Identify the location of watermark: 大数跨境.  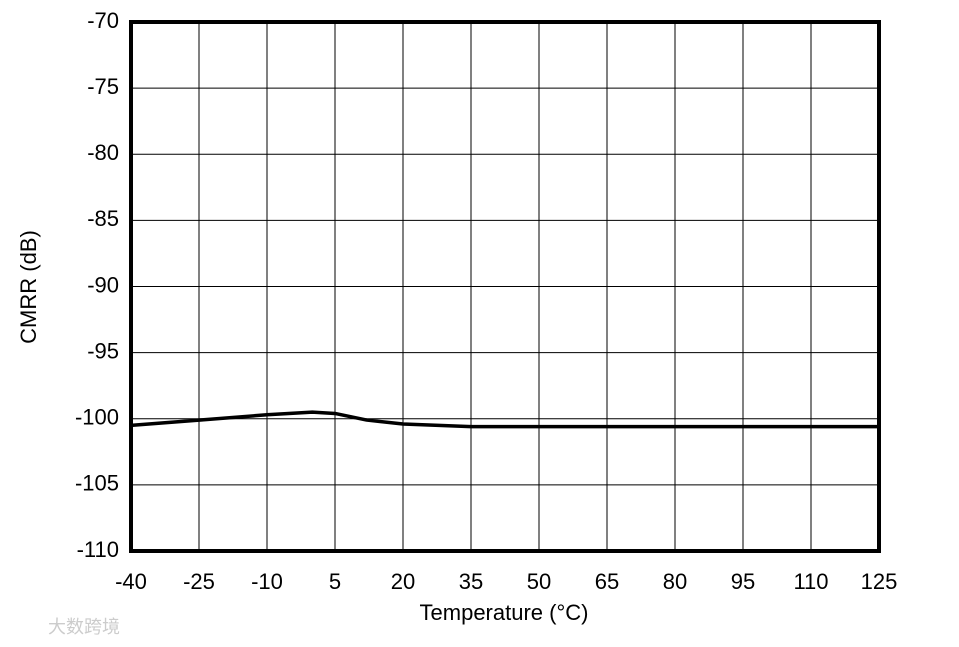
(84, 627).